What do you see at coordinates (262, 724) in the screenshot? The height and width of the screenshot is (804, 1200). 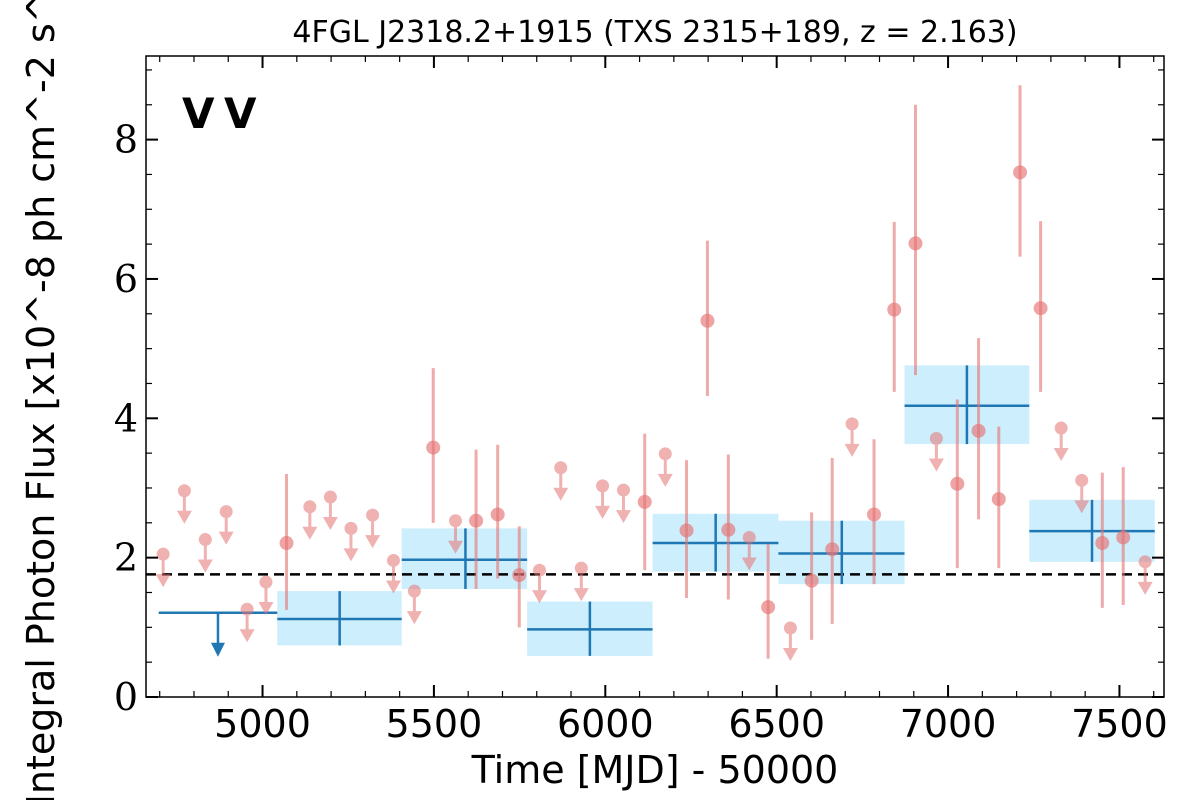 I see `x-tick-label: 5000` at bounding box center [262, 724].